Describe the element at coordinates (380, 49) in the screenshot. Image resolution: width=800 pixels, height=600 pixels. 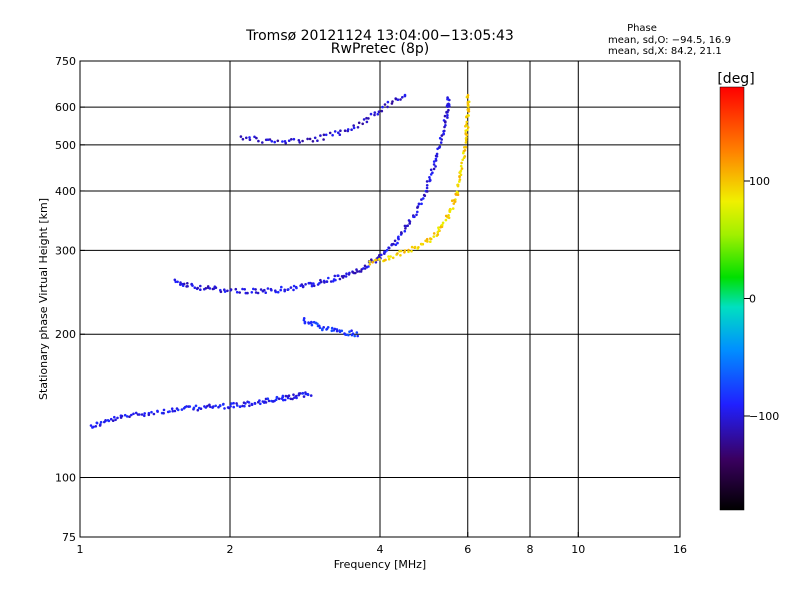
I see `chart-subtitle: RwPretec (8p)` at that location.